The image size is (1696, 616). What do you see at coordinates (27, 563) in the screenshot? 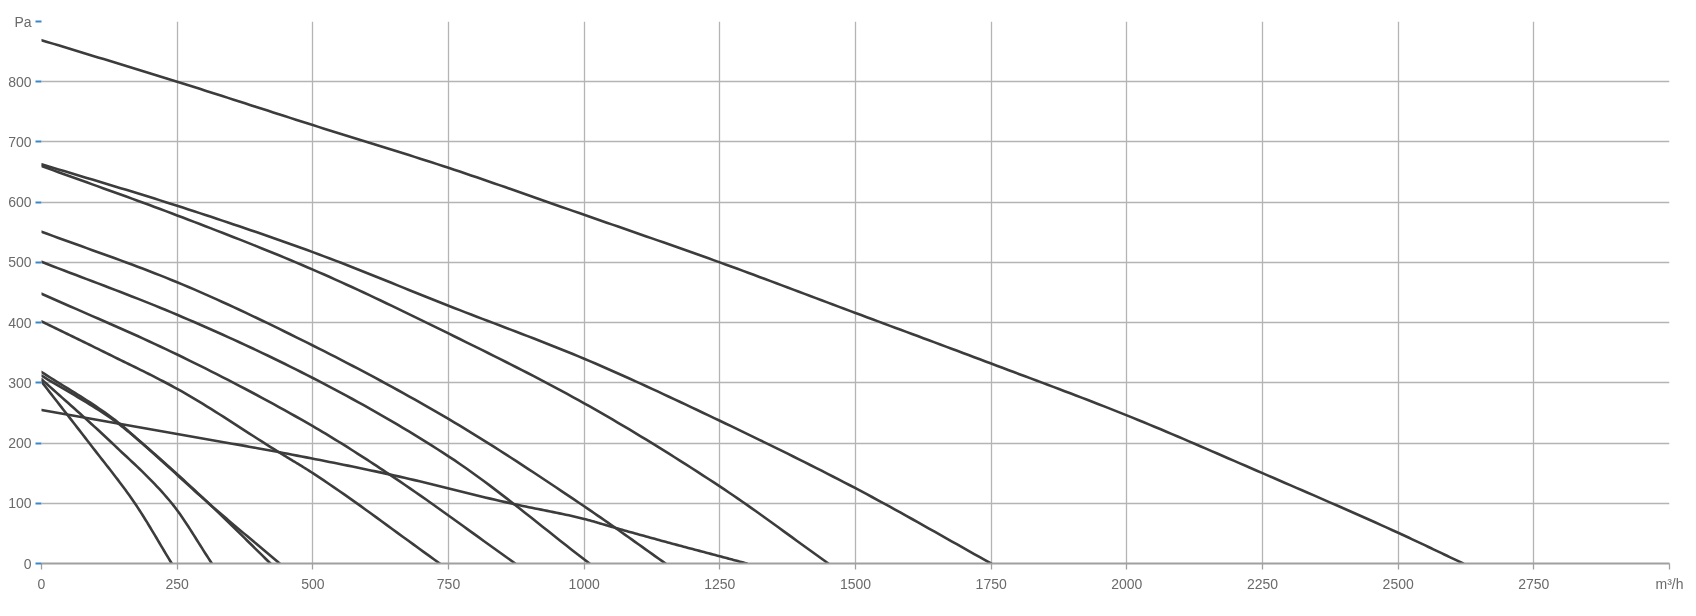
I see `y-tick-label: 0` at bounding box center [27, 563].